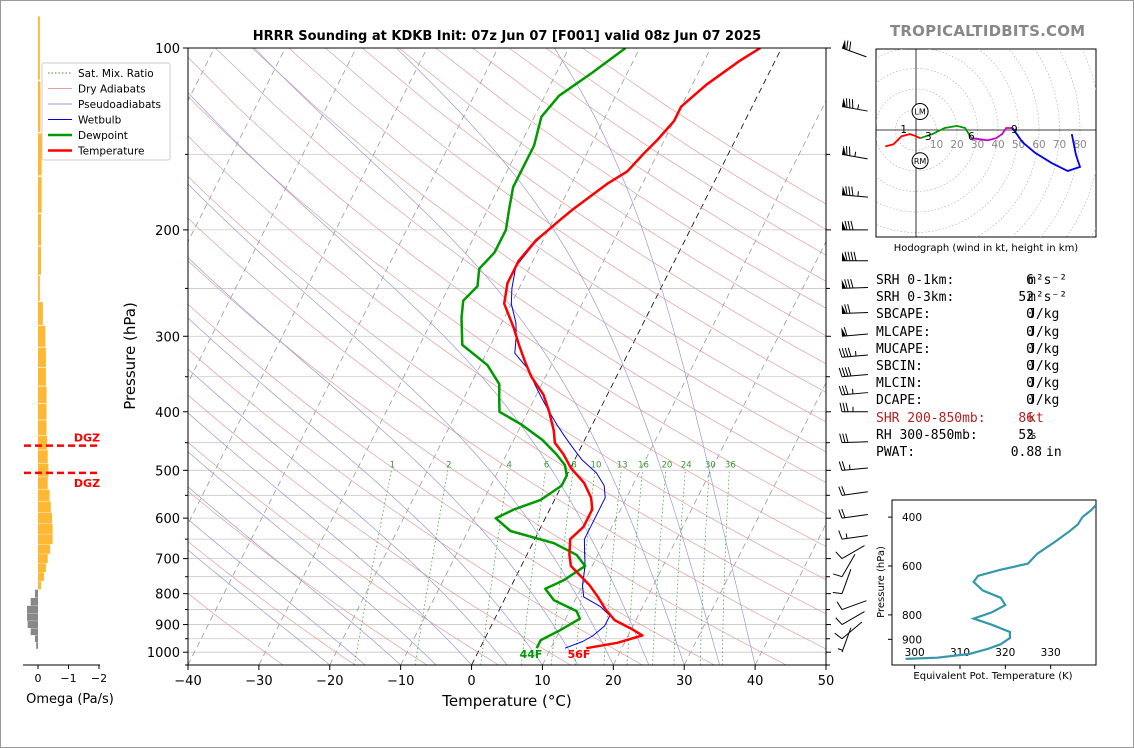  Describe the element at coordinates (1026, 418) in the screenshot. I see `param-value: 86` at that location.